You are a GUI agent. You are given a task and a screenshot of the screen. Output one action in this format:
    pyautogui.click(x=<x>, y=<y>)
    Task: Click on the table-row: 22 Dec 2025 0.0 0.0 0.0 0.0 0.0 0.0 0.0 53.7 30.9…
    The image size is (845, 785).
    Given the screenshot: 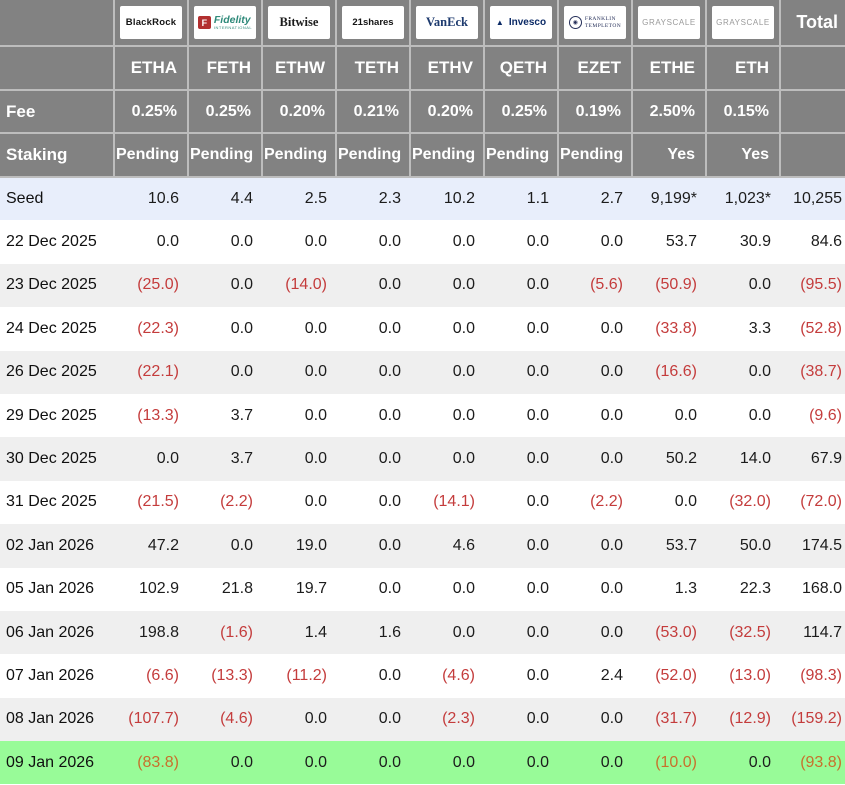 What is the action you would take?
    pyautogui.click(x=422, y=242)
    